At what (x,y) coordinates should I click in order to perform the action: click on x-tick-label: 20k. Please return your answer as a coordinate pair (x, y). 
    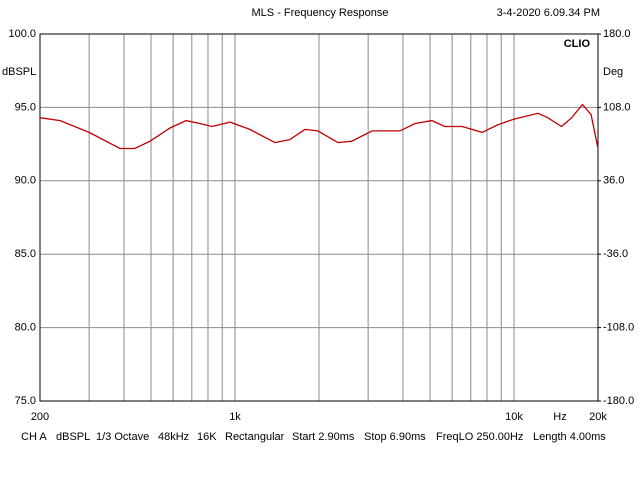
    Looking at the image, I should click on (598, 417).